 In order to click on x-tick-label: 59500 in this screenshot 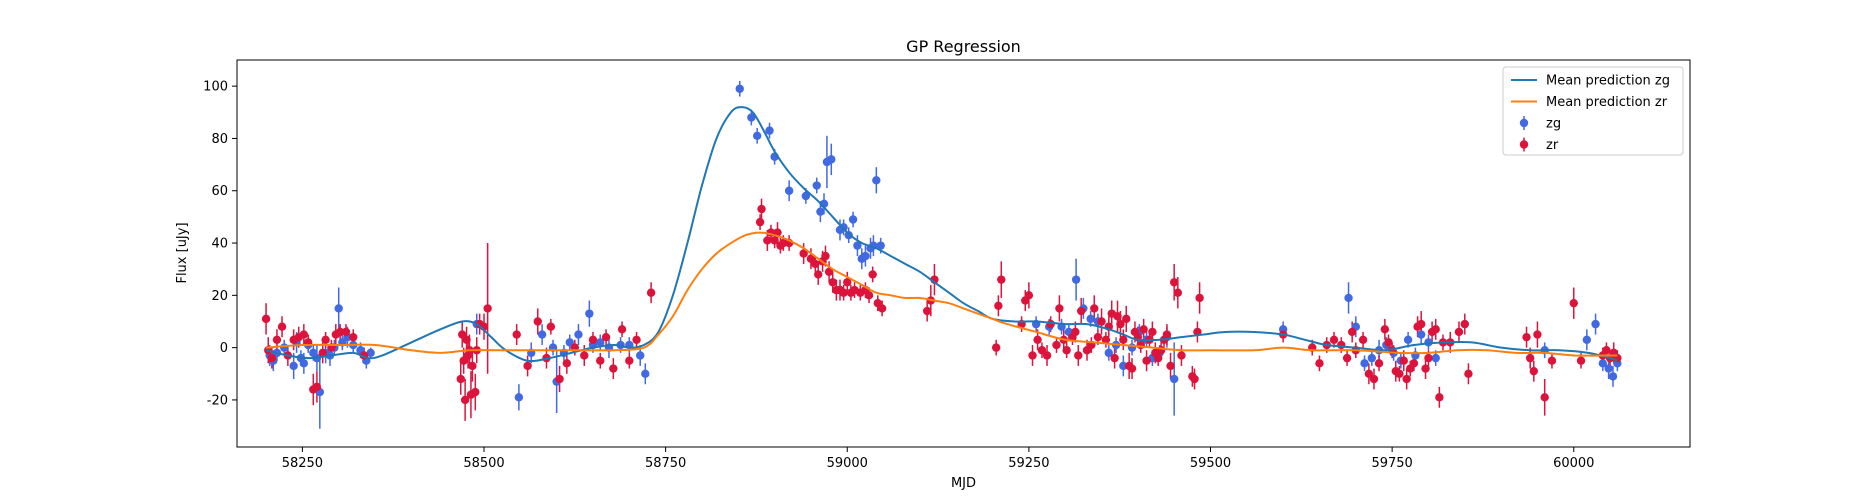, I will do `click(1210, 463)`.